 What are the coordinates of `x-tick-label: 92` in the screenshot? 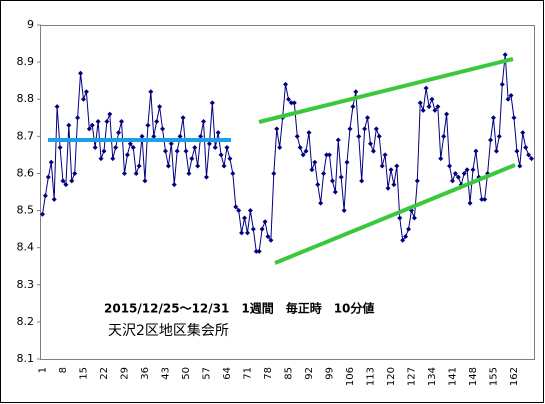 It's located at (309, 373).